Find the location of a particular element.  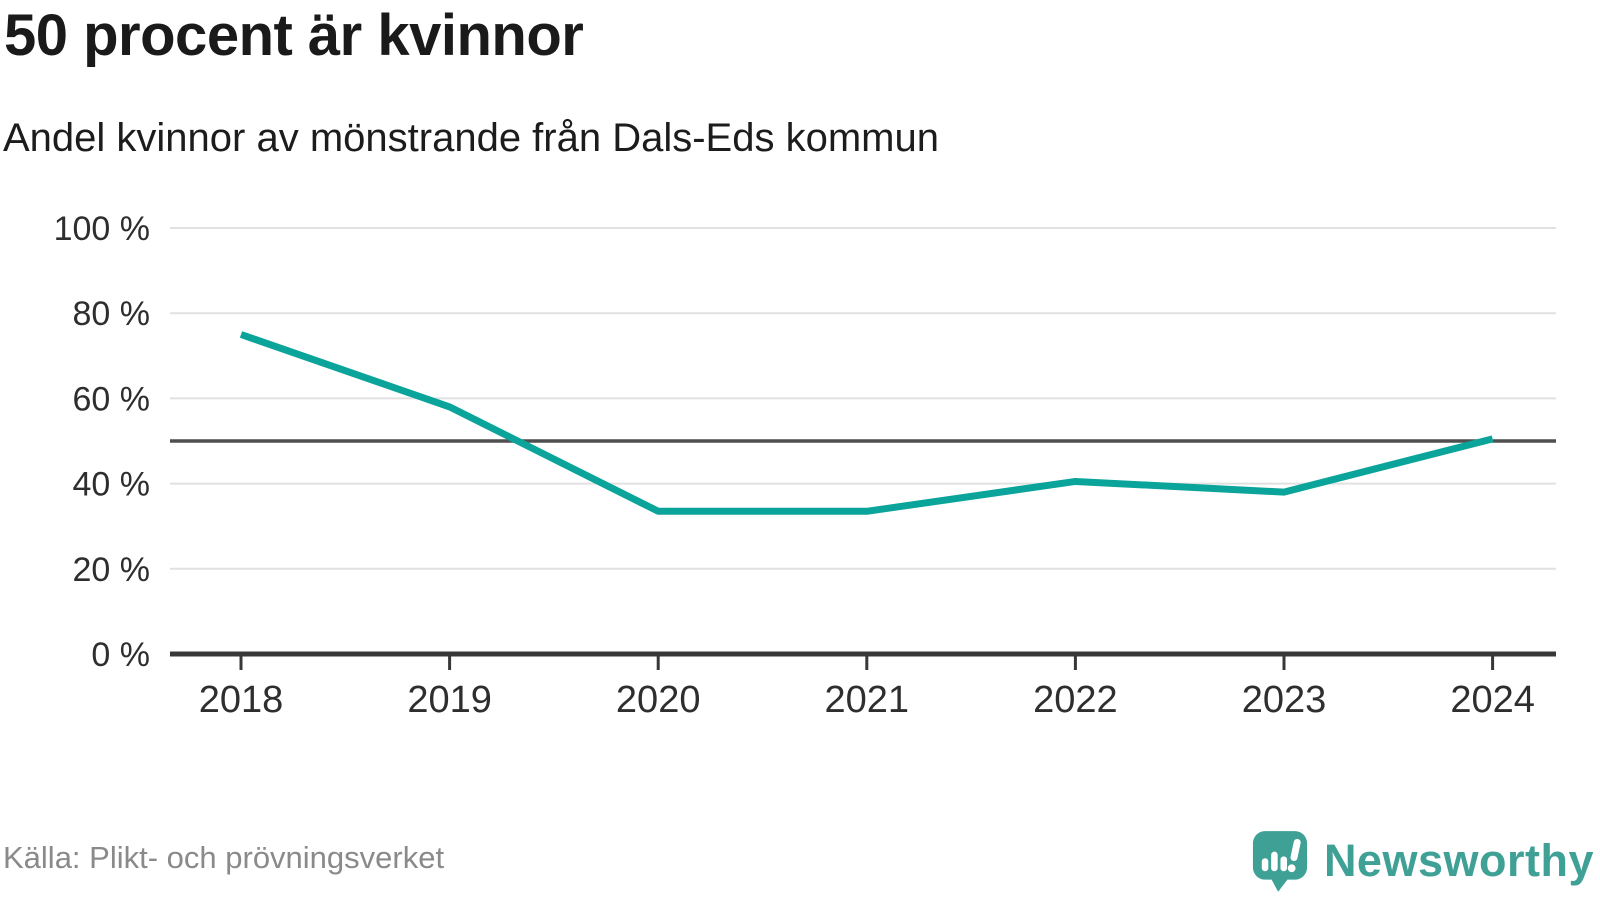

x-tick-label: 2019 is located at coordinates (449, 700).